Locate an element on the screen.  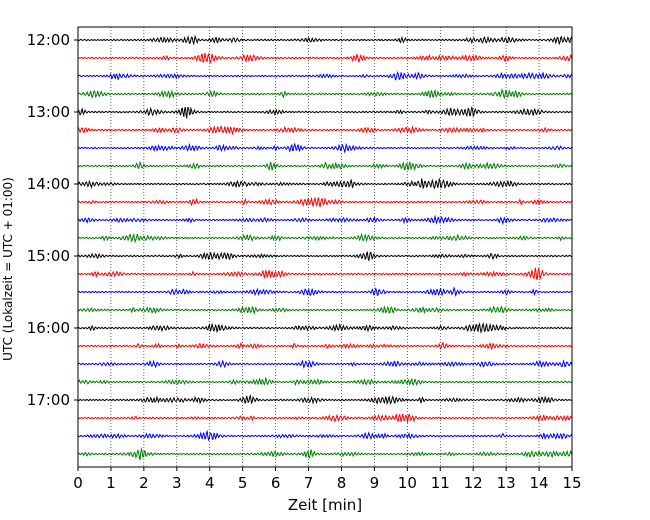
x-tick-label: 15 is located at coordinates (571, 483).